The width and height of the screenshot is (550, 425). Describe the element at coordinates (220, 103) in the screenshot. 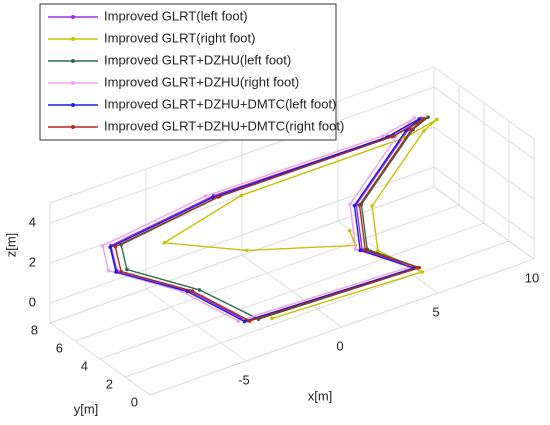

I see `legend-label: Improved GLRT+DZHU+DMTC(left foot)` at that location.